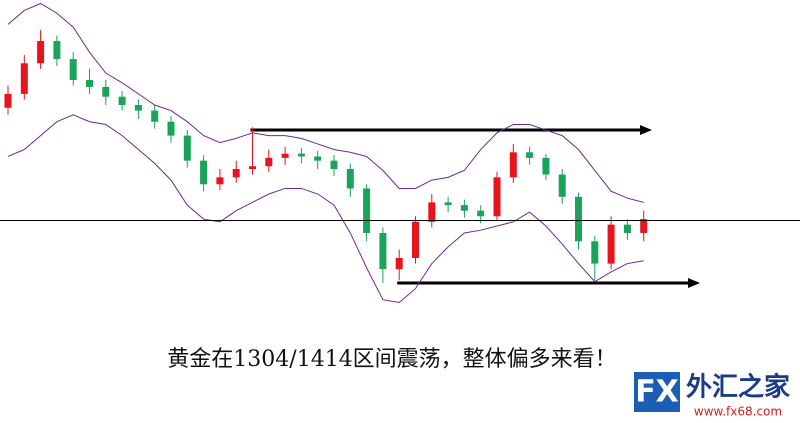  What do you see at coordinates (738, 412) in the screenshot?
I see `logo-url: www.fx68.com` at bounding box center [738, 412].